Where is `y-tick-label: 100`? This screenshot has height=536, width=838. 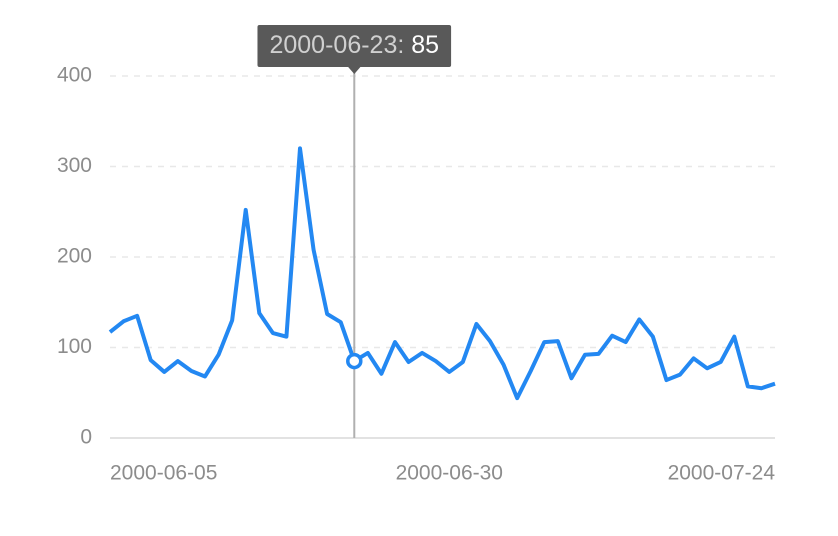
y-tick-label: 100 is located at coordinates (74, 346).